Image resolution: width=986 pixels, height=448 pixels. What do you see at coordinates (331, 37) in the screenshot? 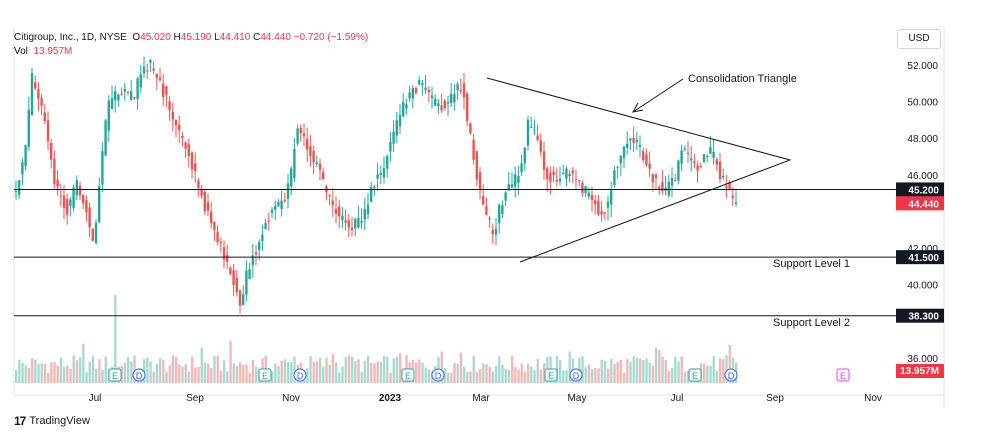
I see `change-value: −0.720 (−1.59%)` at bounding box center [331, 37].